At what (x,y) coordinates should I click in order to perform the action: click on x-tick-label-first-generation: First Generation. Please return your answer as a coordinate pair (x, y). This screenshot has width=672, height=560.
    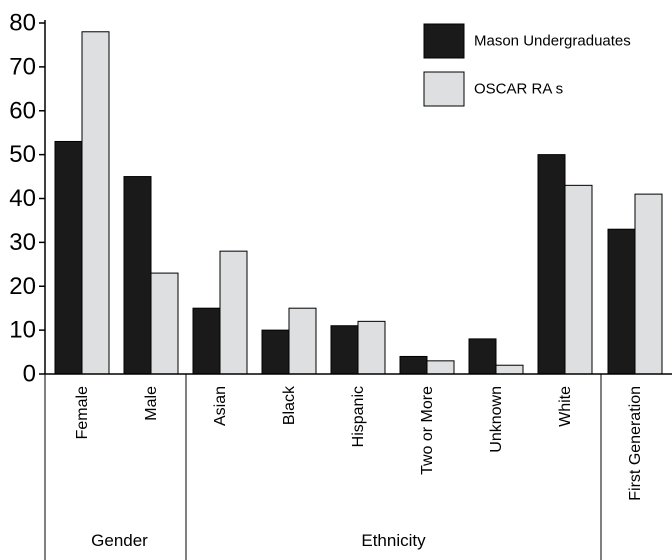
    Looking at the image, I should click on (635, 443).